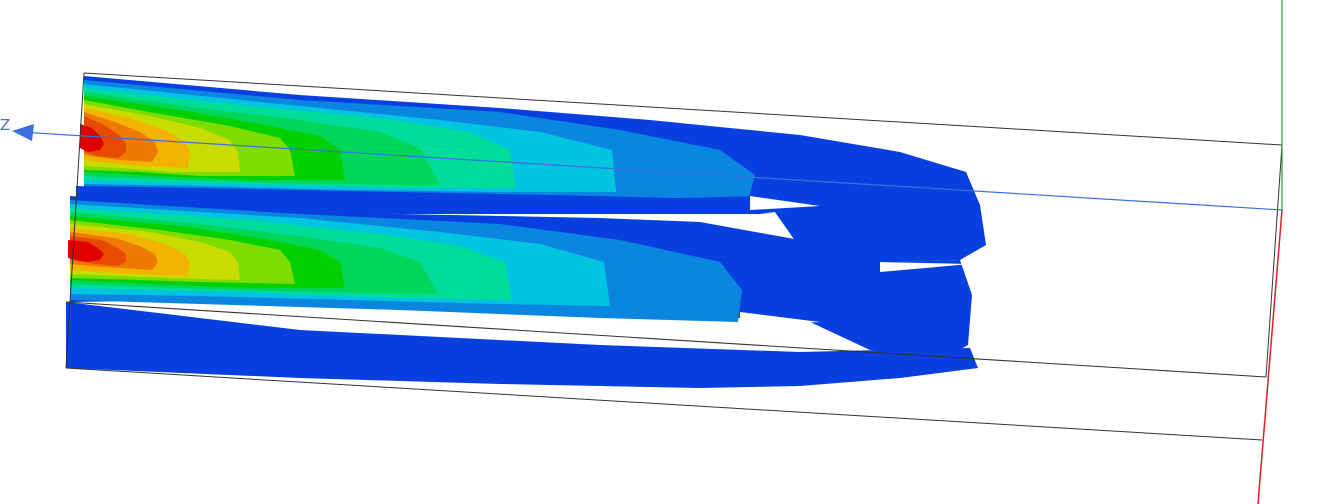  I want to click on z-axis-line, so click(651, 171).